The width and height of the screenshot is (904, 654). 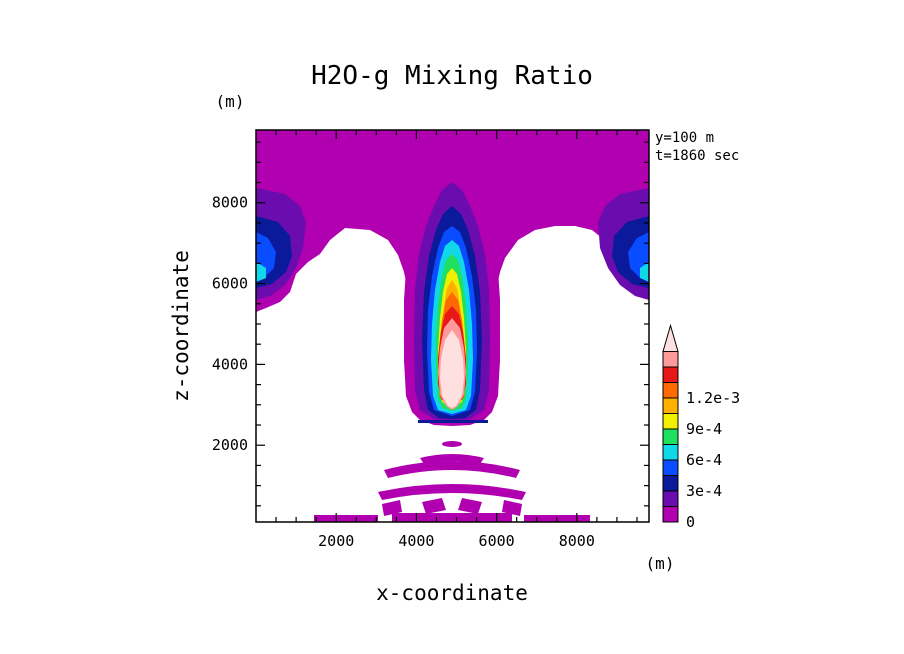 What do you see at coordinates (497, 541) in the screenshot?
I see `x-tick-label: 6000` at bounding box center [497, 541].